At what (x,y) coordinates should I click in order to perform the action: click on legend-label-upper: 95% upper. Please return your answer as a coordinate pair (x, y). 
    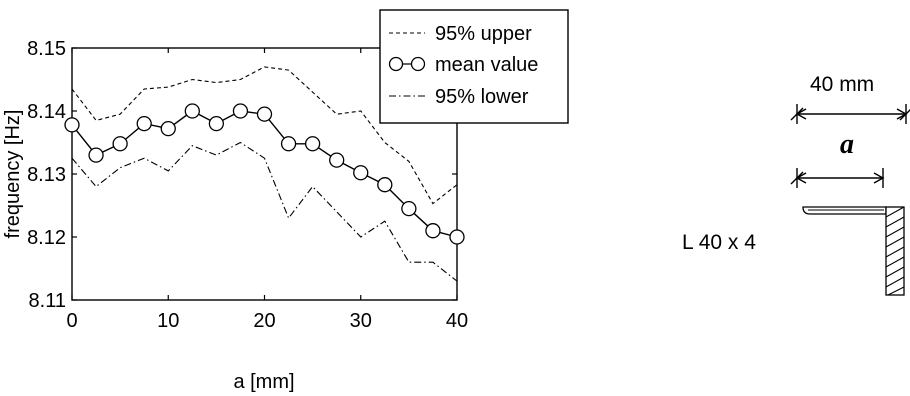
    Looking at the image, I should click on (483, 34).